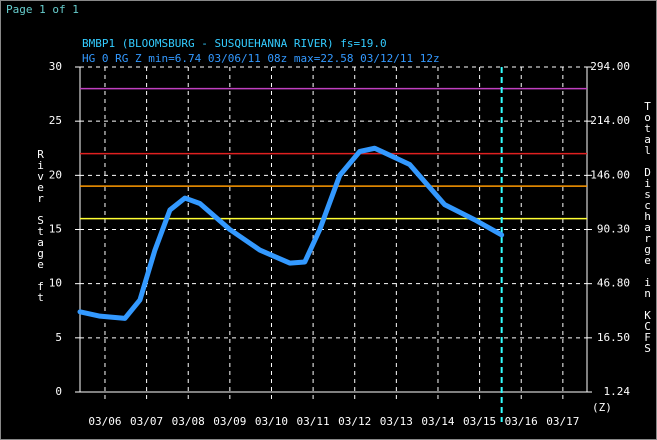  What do you see at coordinates (229, 421) in the screenshot?
I see `x-tick-label: 03/09` at bounding box center [229, 421].